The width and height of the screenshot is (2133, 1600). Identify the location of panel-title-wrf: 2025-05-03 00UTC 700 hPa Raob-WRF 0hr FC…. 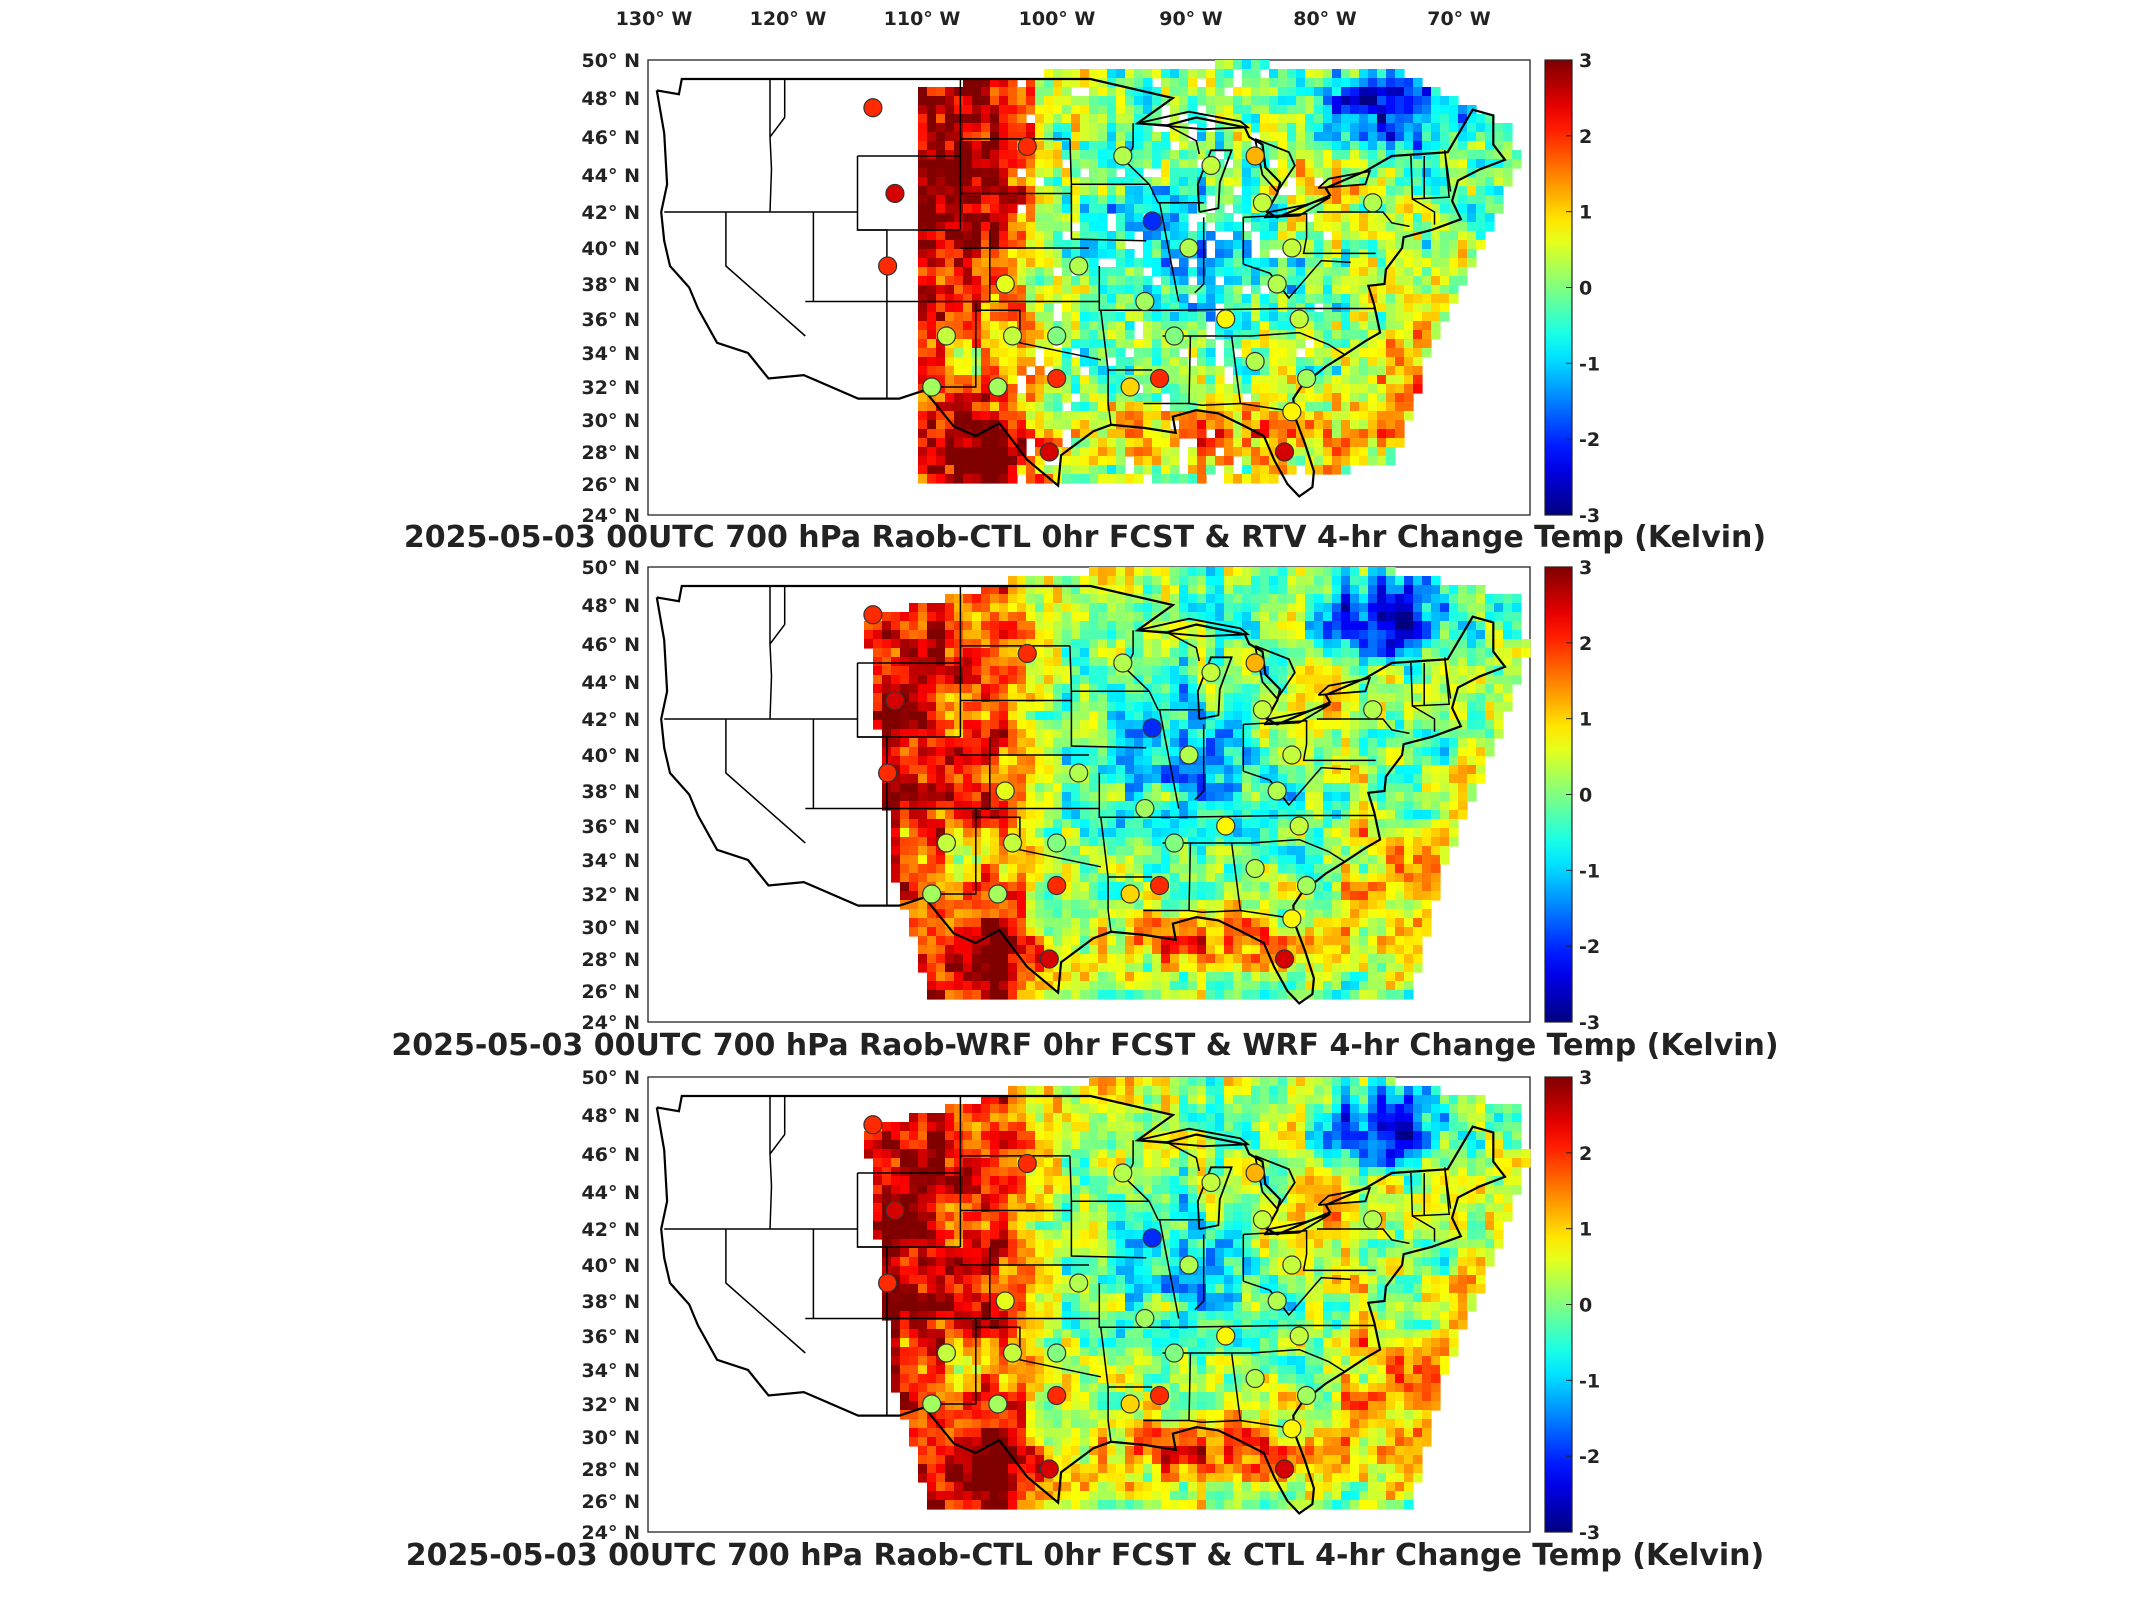
(1085, 1045).